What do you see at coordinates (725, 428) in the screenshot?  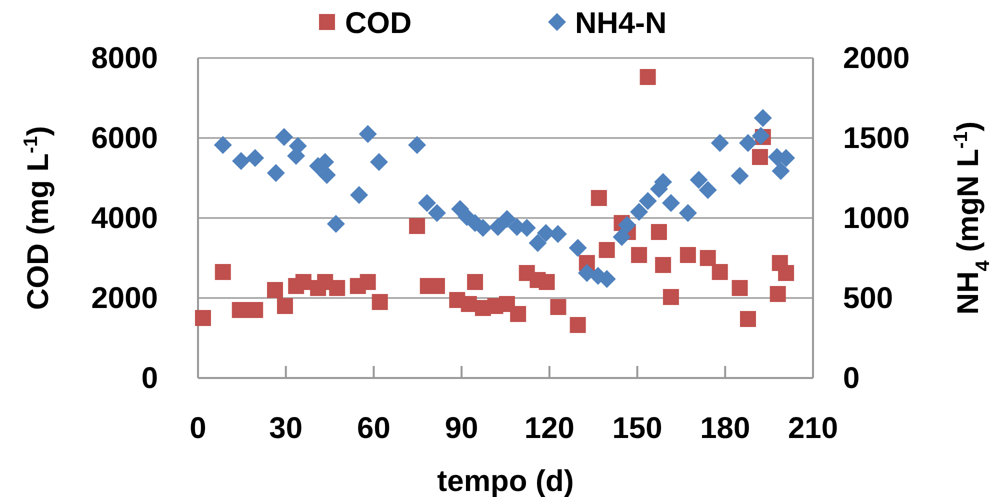 I see `x-tick-label: 180` at bounding box center [725, 428].